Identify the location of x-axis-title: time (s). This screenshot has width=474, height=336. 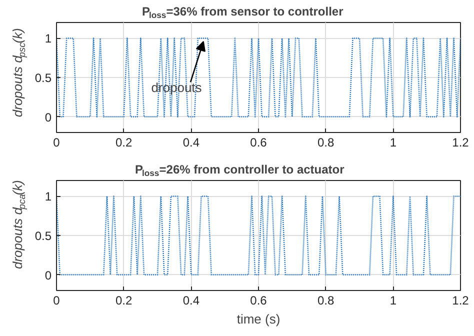
(258, 319).